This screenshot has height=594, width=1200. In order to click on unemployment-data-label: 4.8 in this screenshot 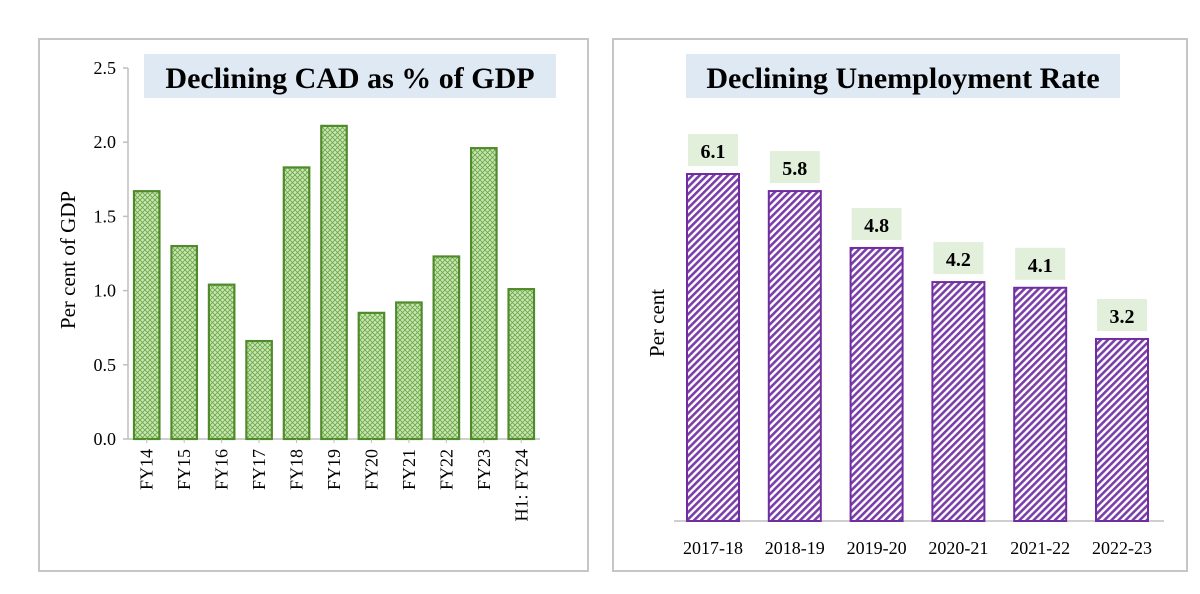, I will do `click(876, 226)`.